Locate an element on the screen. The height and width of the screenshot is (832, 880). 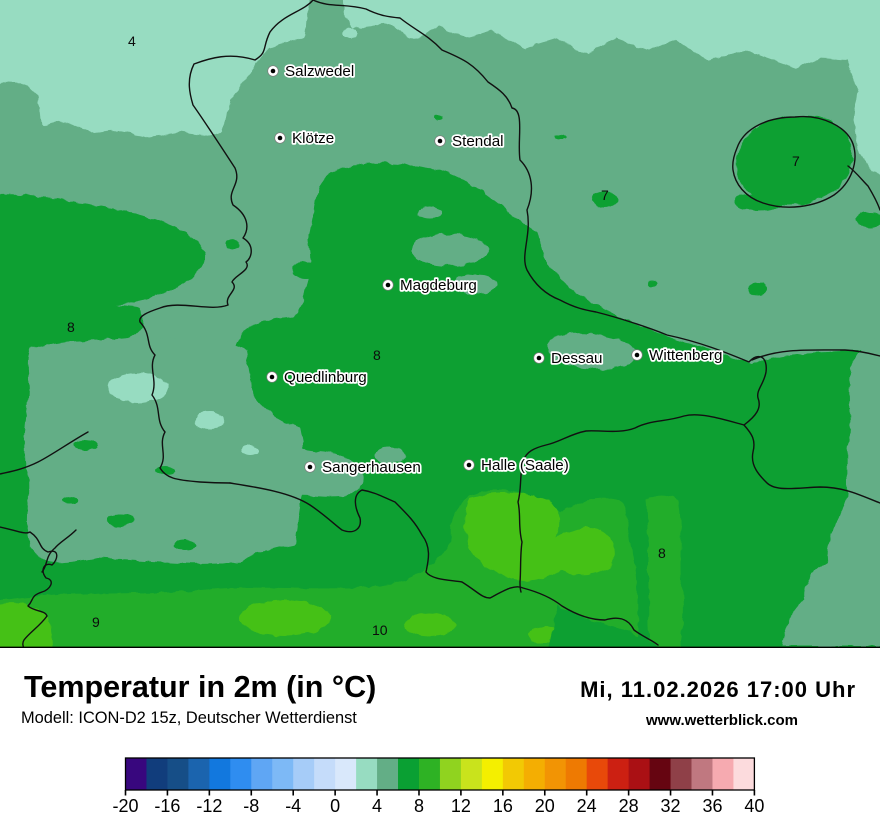
svg-text: 10 is located at coordinates (380, 630).